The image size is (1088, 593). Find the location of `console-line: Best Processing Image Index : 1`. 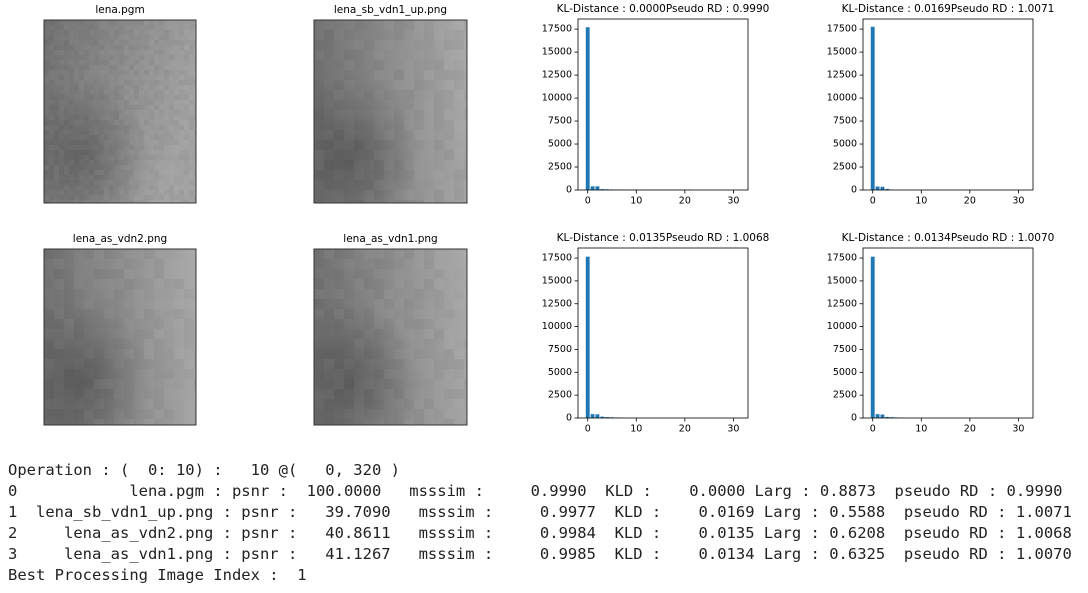

console-line: Best Processing Image Index : 1 is located at coordinates (157, 575).